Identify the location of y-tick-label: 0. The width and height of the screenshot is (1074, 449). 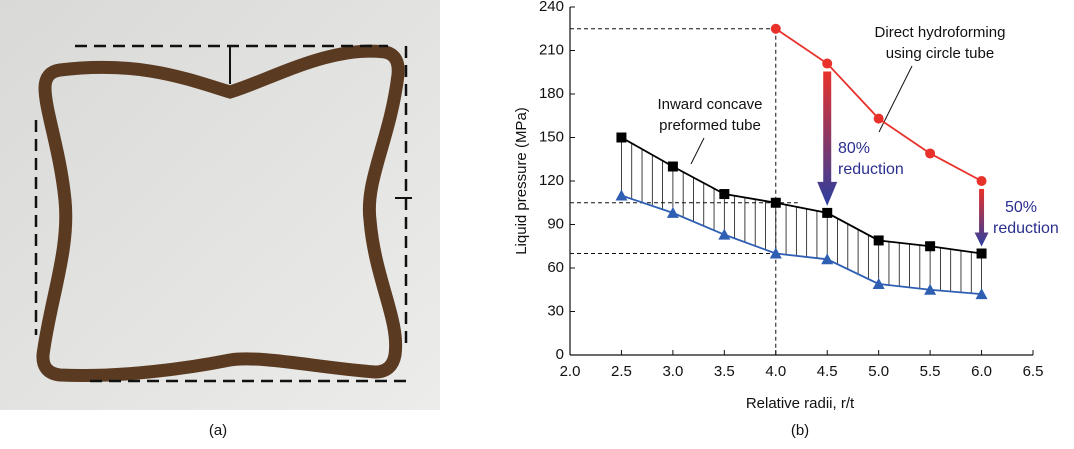
(560, 354).